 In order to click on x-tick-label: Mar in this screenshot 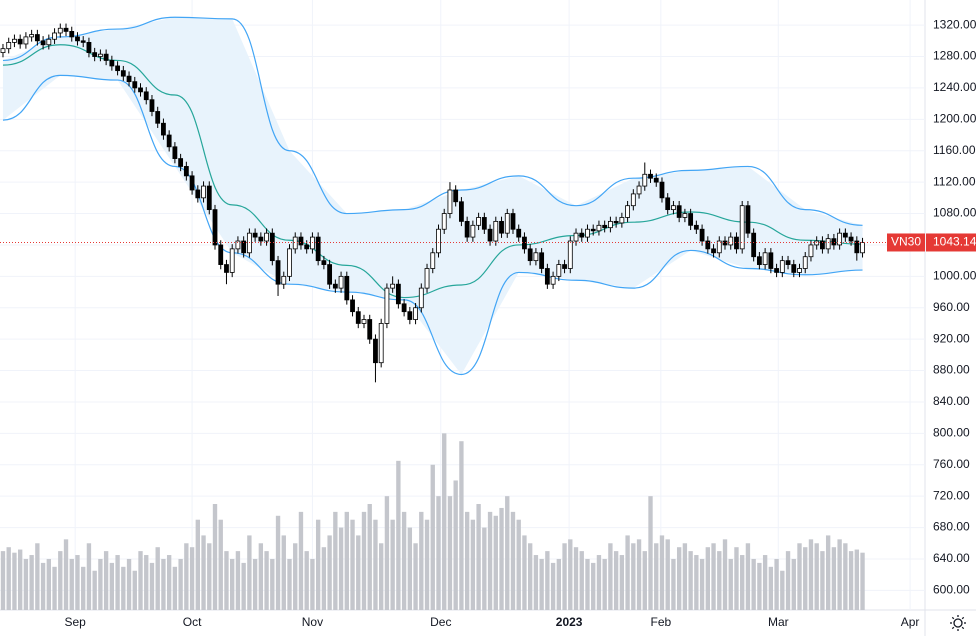, I will do `click(778, 622)`.